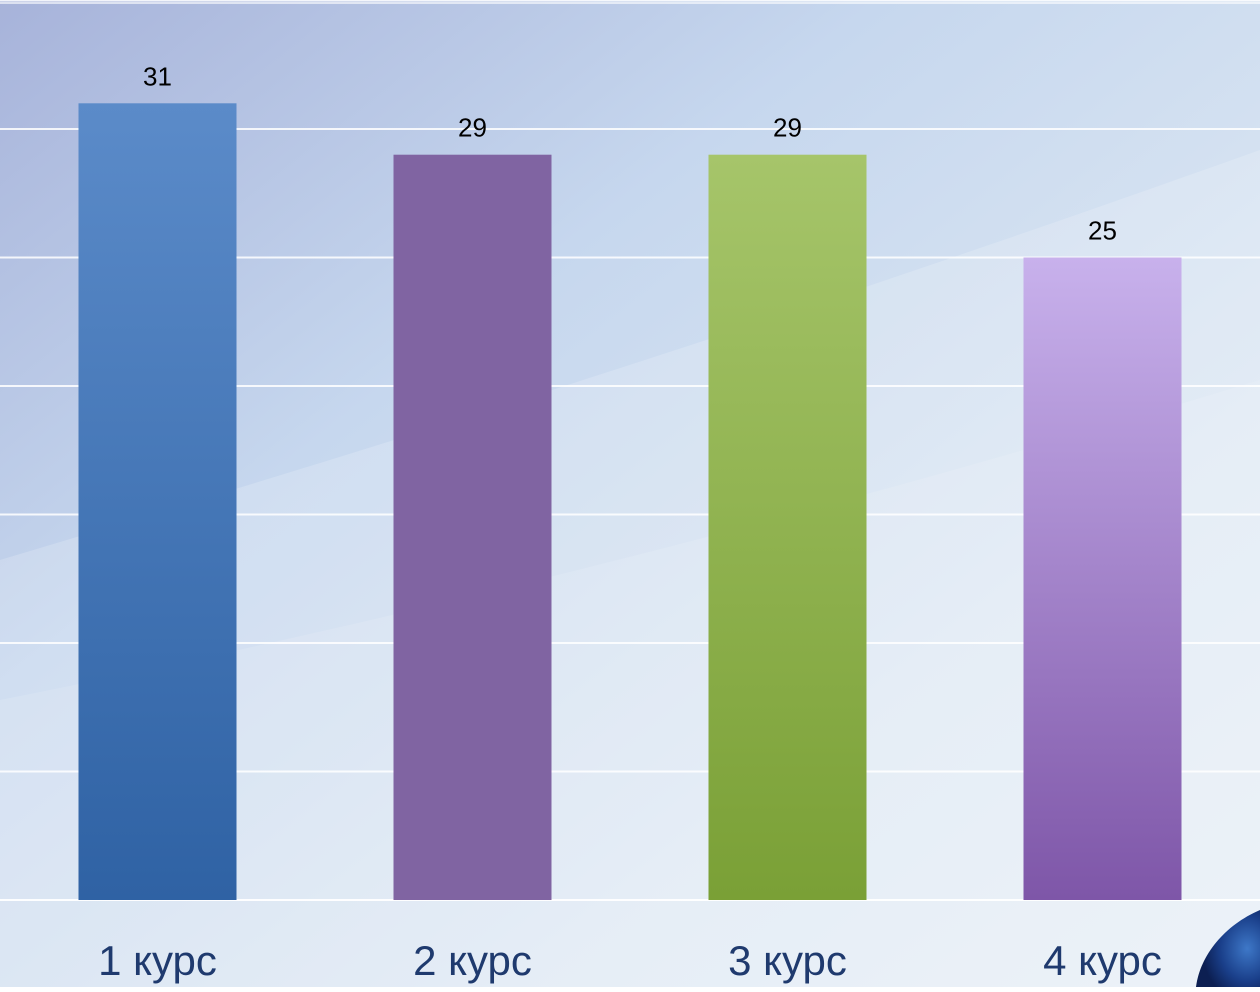  I want to click on category-label-1: 1 курс, so click(157, 960).